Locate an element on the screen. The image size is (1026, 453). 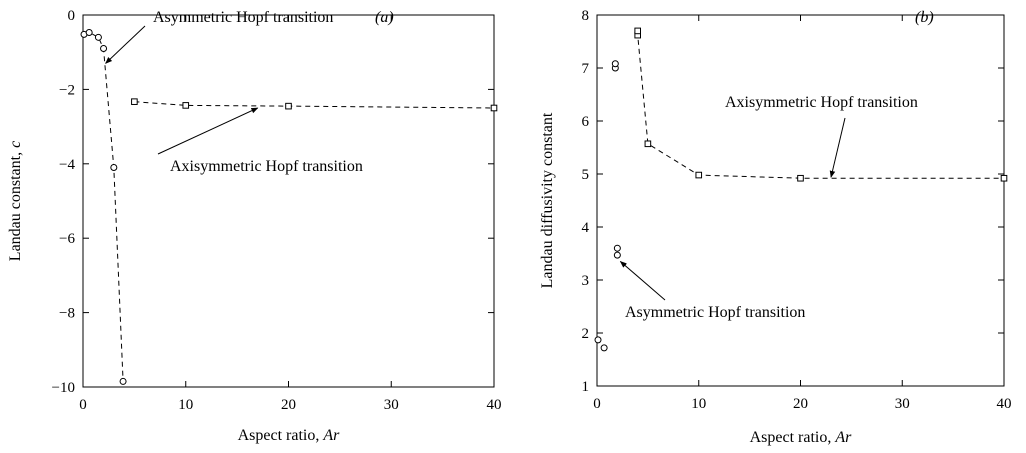
y-tick-label: −8 is located at coordinates (67, 314).